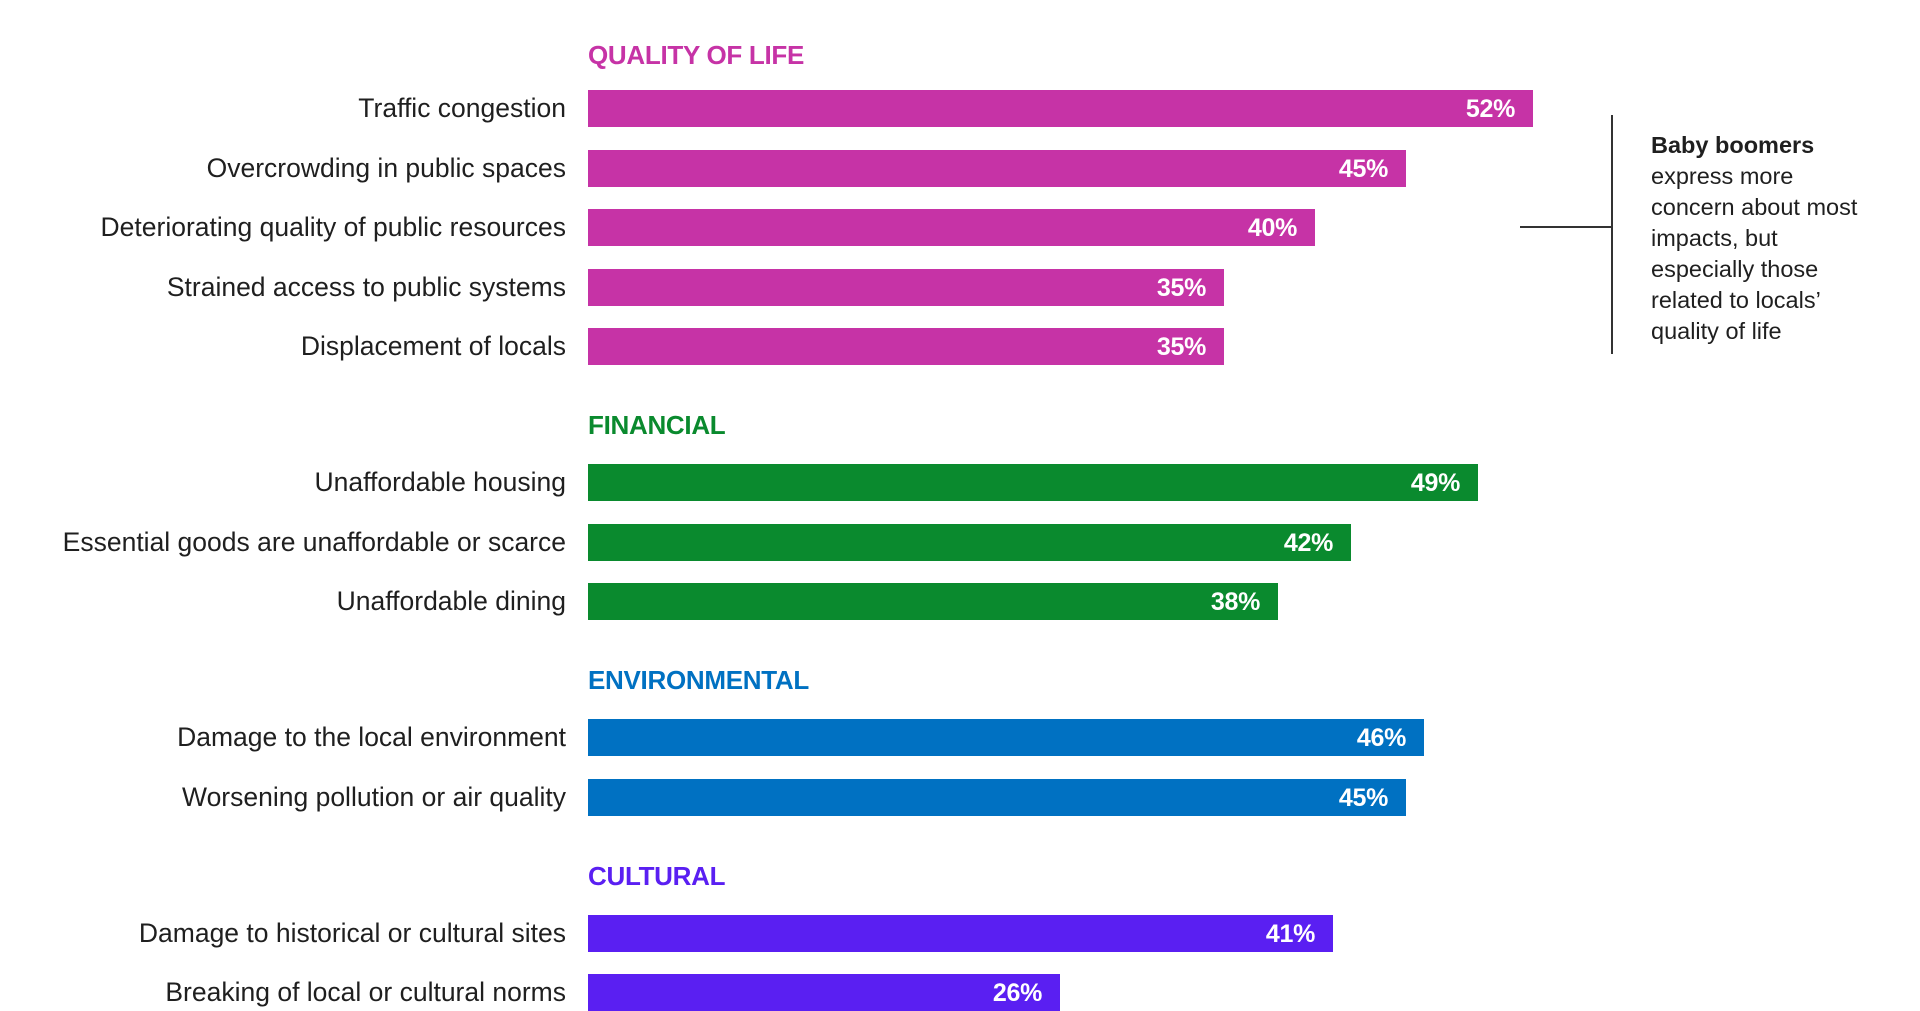 The image size is (1920, 1011). What do you see at coordinates (1716, 331) in the screenshot?
I see `annotation-line: quality of life` at bounding box center [1716, 331].